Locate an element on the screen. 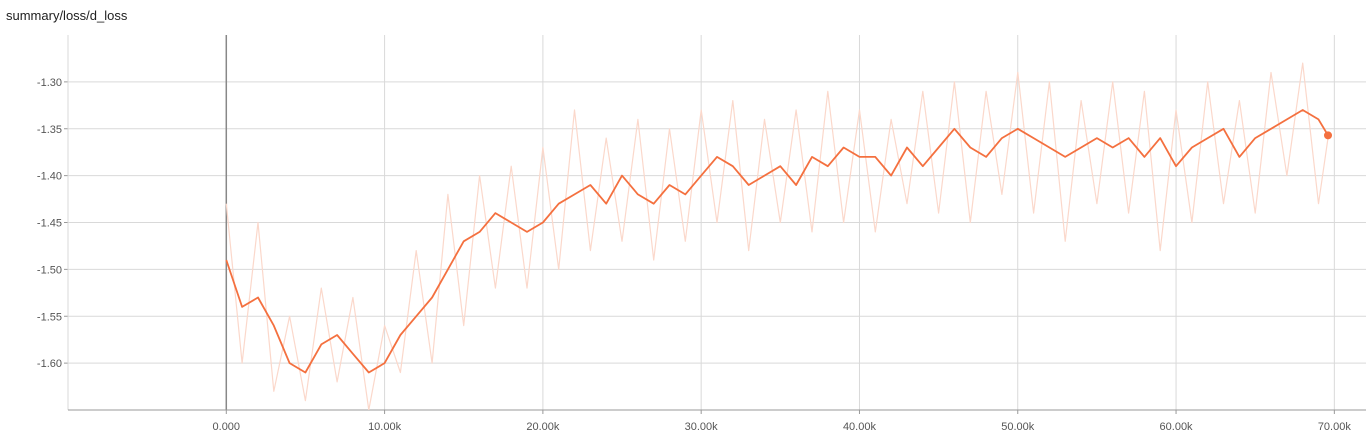  y-tick-label: -1.55 is located at coordinates (49, 317).